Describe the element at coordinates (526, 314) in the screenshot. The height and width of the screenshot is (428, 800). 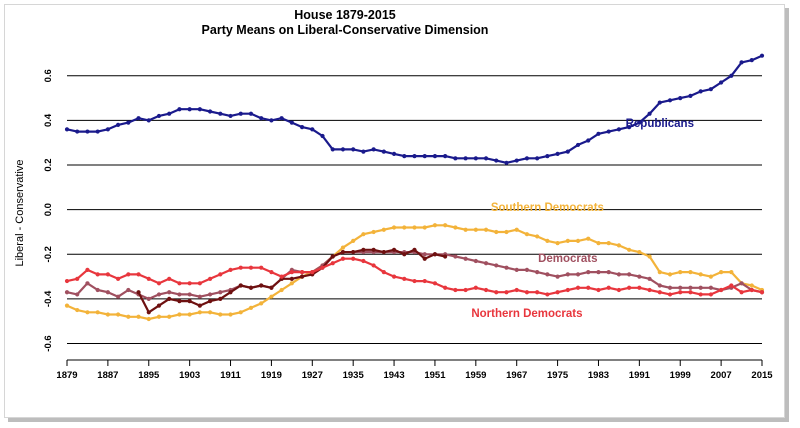
I see `series-label: Northern Democrats` at that location.